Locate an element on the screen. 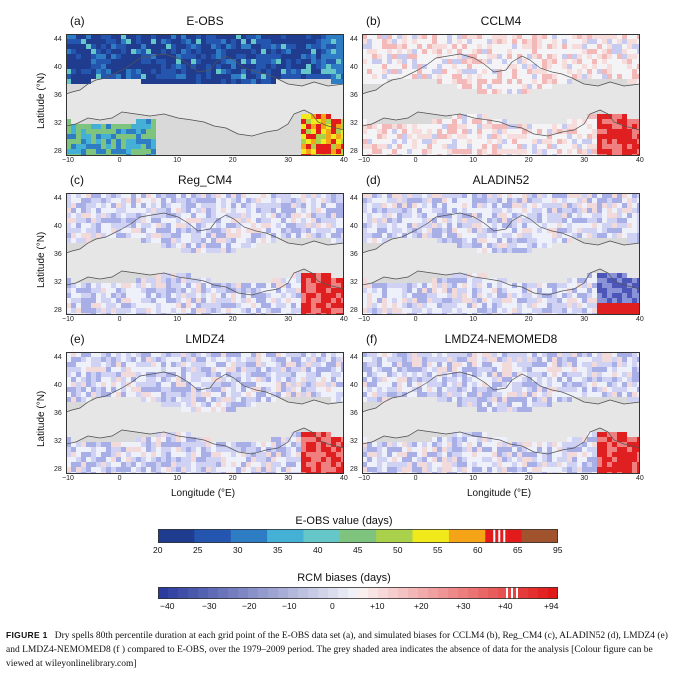 The width and height of the screenshot is (688, 692). x-axis-label: Longitude (°E) is located at coordinates (499, 493).